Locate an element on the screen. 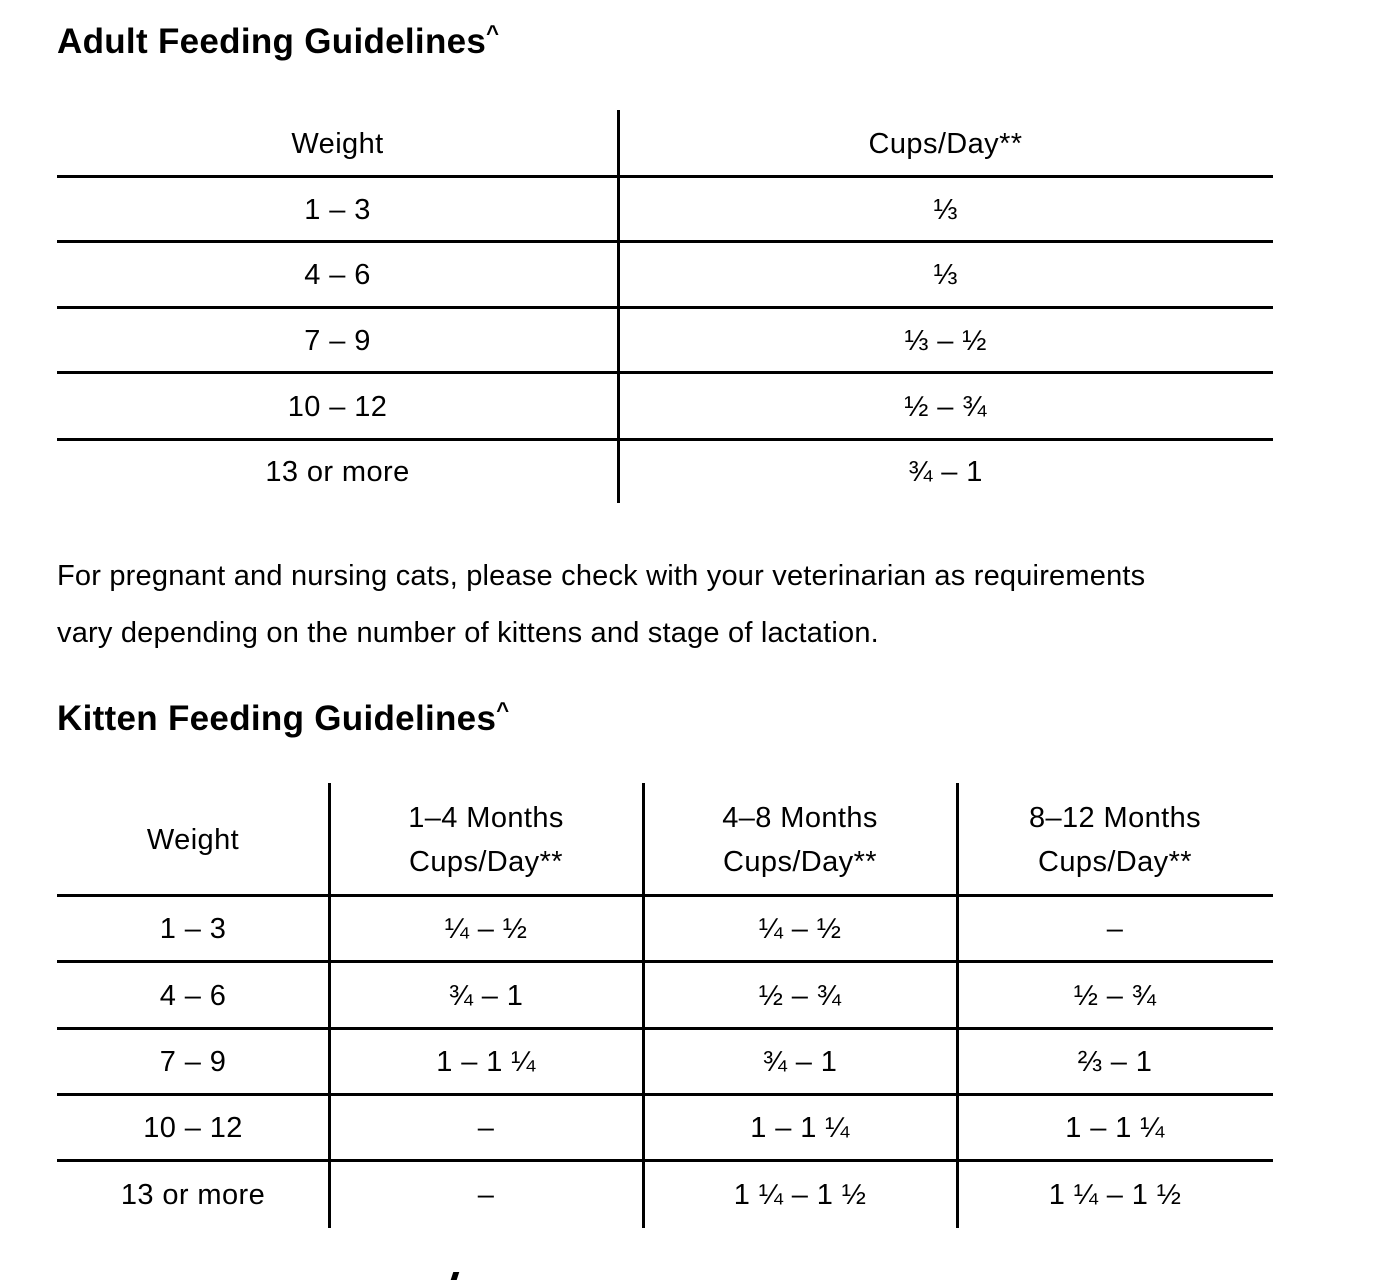 Image resolution: width=1387 pixels, height=1280 pixels. adult-cups-cell: ¾ – 1 is located at coordinates (945, 471).